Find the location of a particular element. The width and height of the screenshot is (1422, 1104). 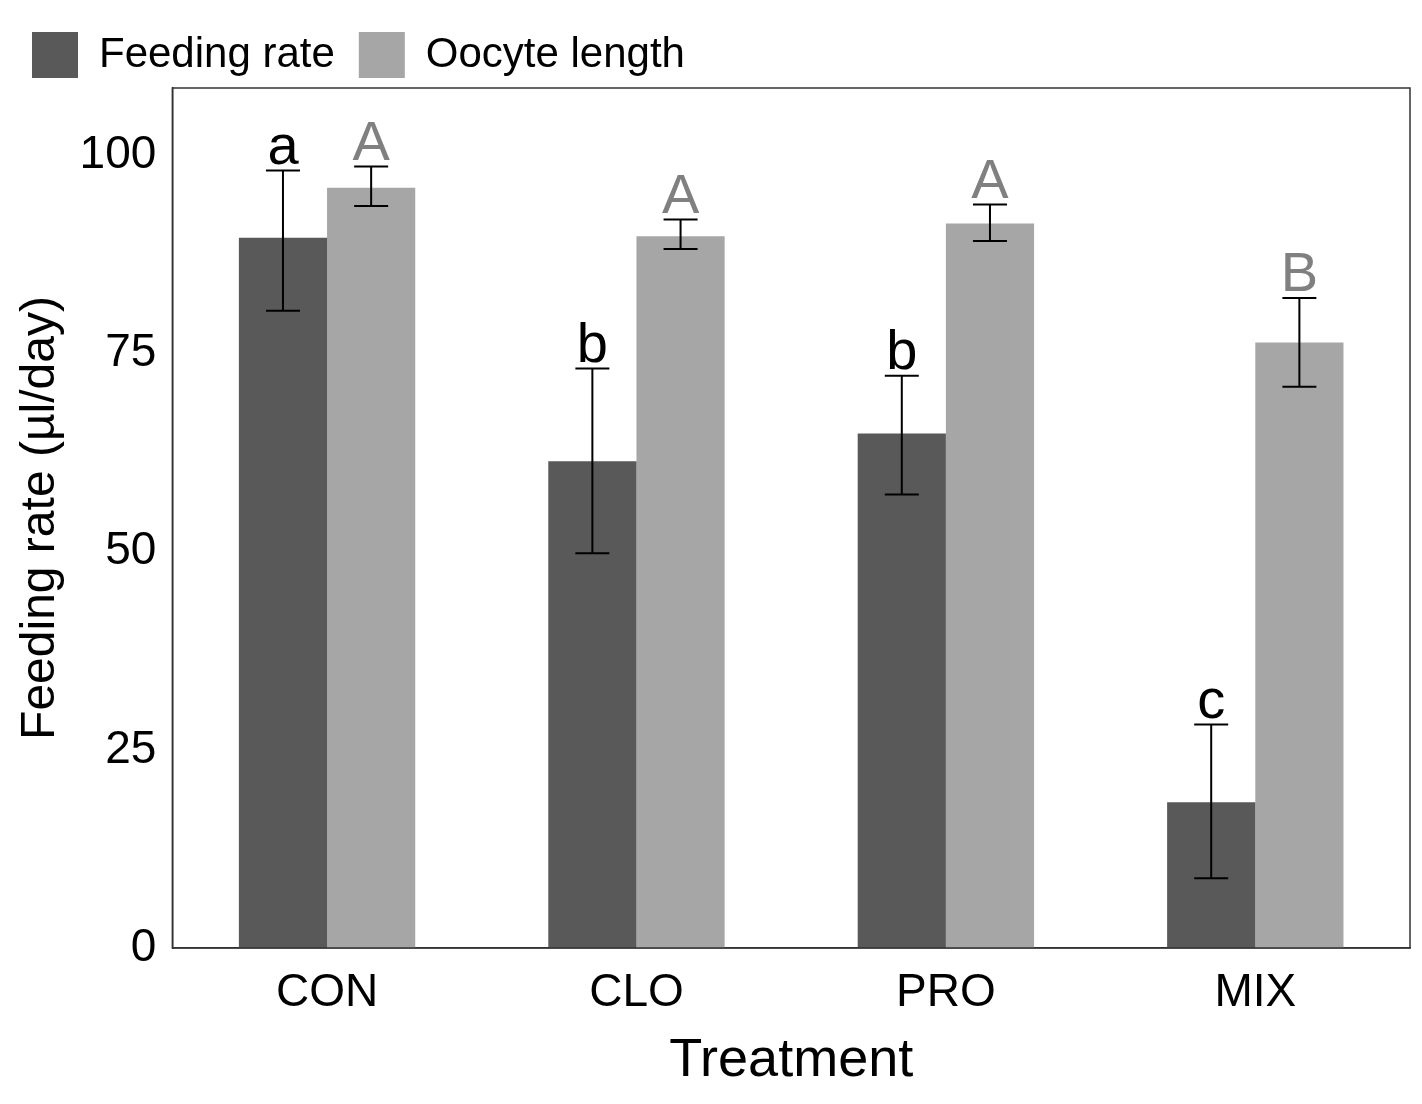

y-tick-label: 50 is located at coordinates (131, 548).